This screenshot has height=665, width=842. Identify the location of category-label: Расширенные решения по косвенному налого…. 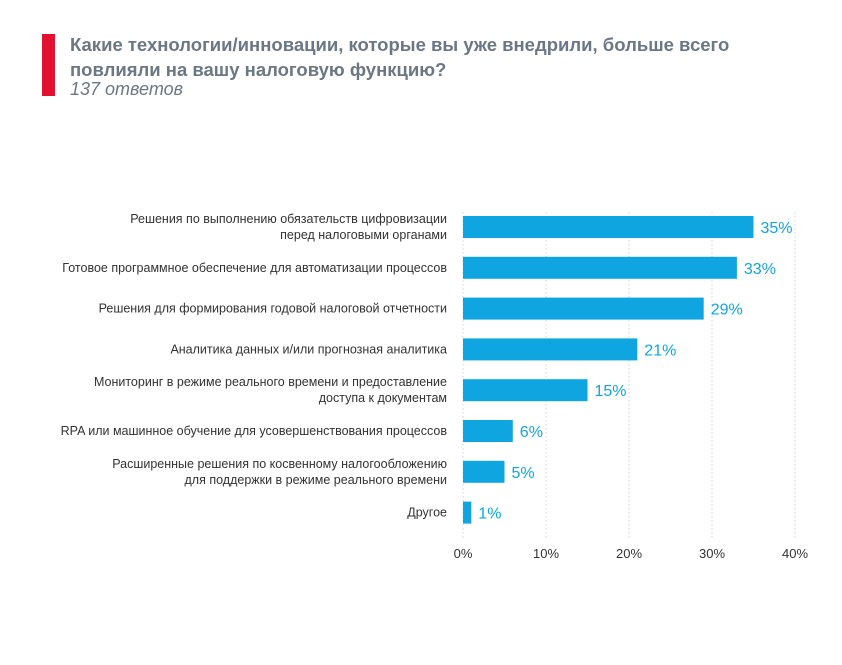
(279, 472).